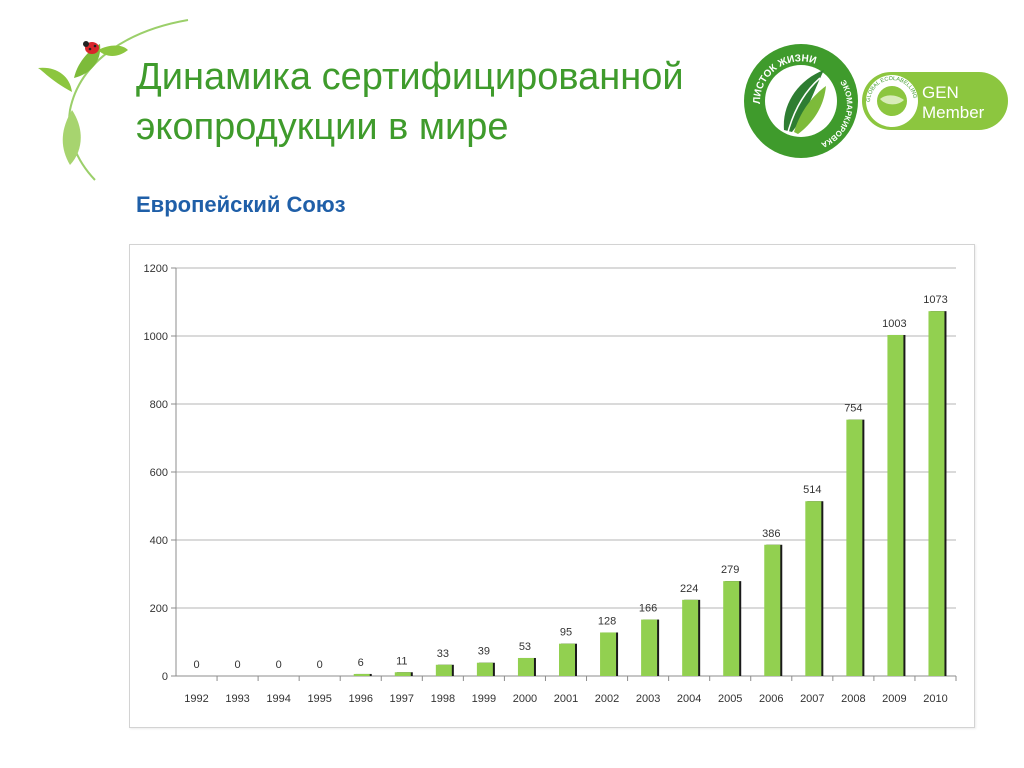  Describe the element at coordinates (91, 47) in the screenshot. I see `ladybug-icon` at that location.